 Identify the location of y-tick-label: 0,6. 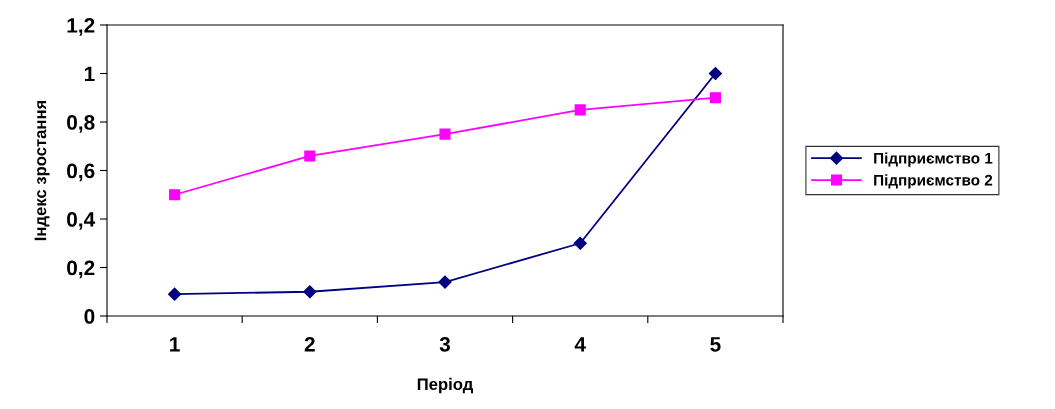
(81, 172).